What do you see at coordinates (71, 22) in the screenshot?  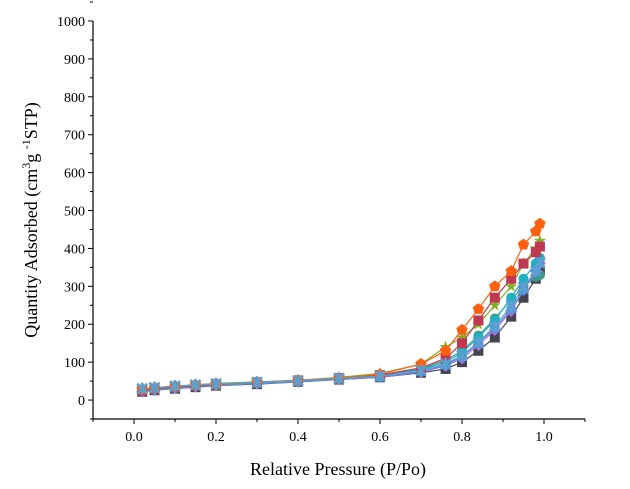 I see `y-tick-label: 1000` at bounding box center [71, 22].